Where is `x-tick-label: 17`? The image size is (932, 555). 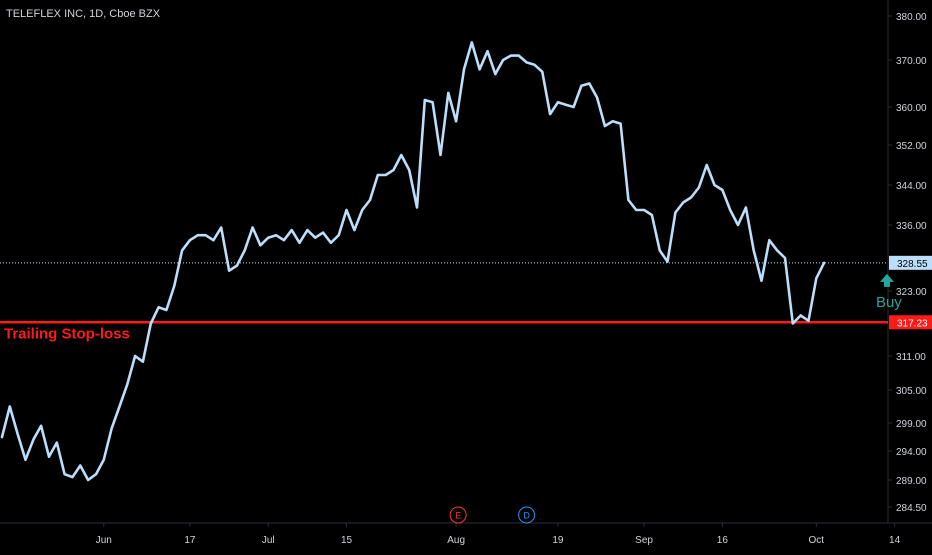 x-tick-label: 17 is located at coordinates (190, 540).